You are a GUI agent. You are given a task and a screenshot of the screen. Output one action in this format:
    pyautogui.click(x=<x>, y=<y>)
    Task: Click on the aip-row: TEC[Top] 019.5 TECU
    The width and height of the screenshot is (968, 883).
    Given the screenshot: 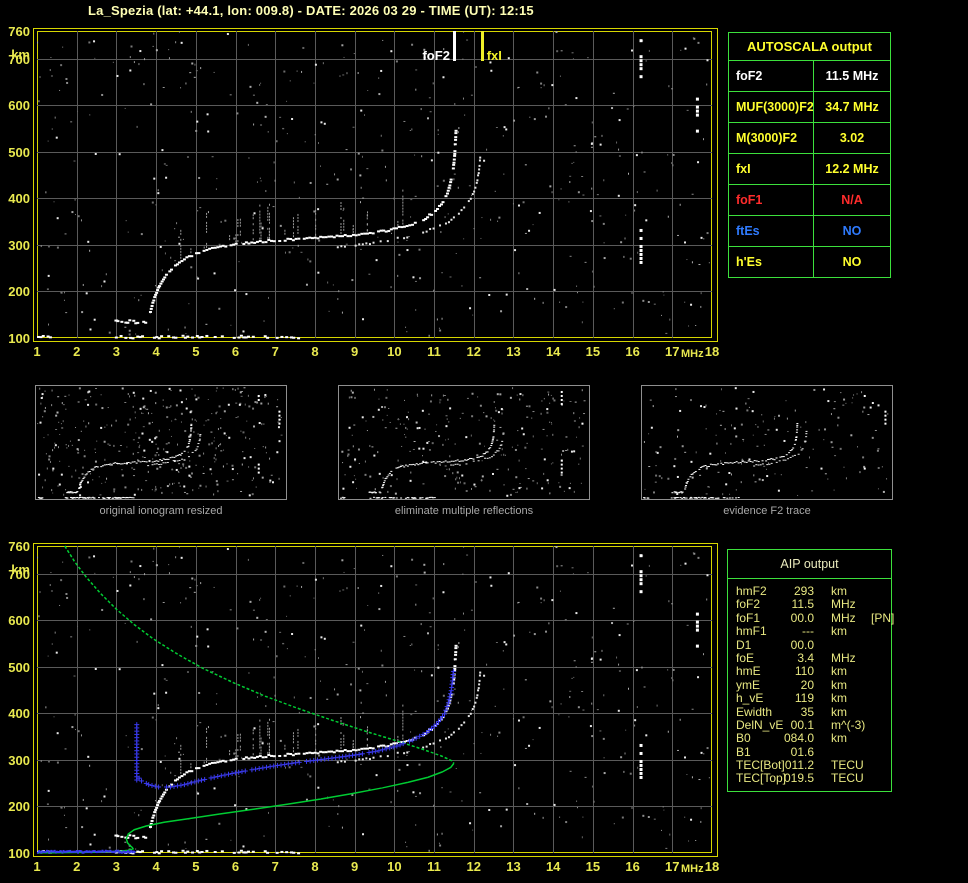 What is the action you would take?
    pyautogui.click(x=809, y=778)
    